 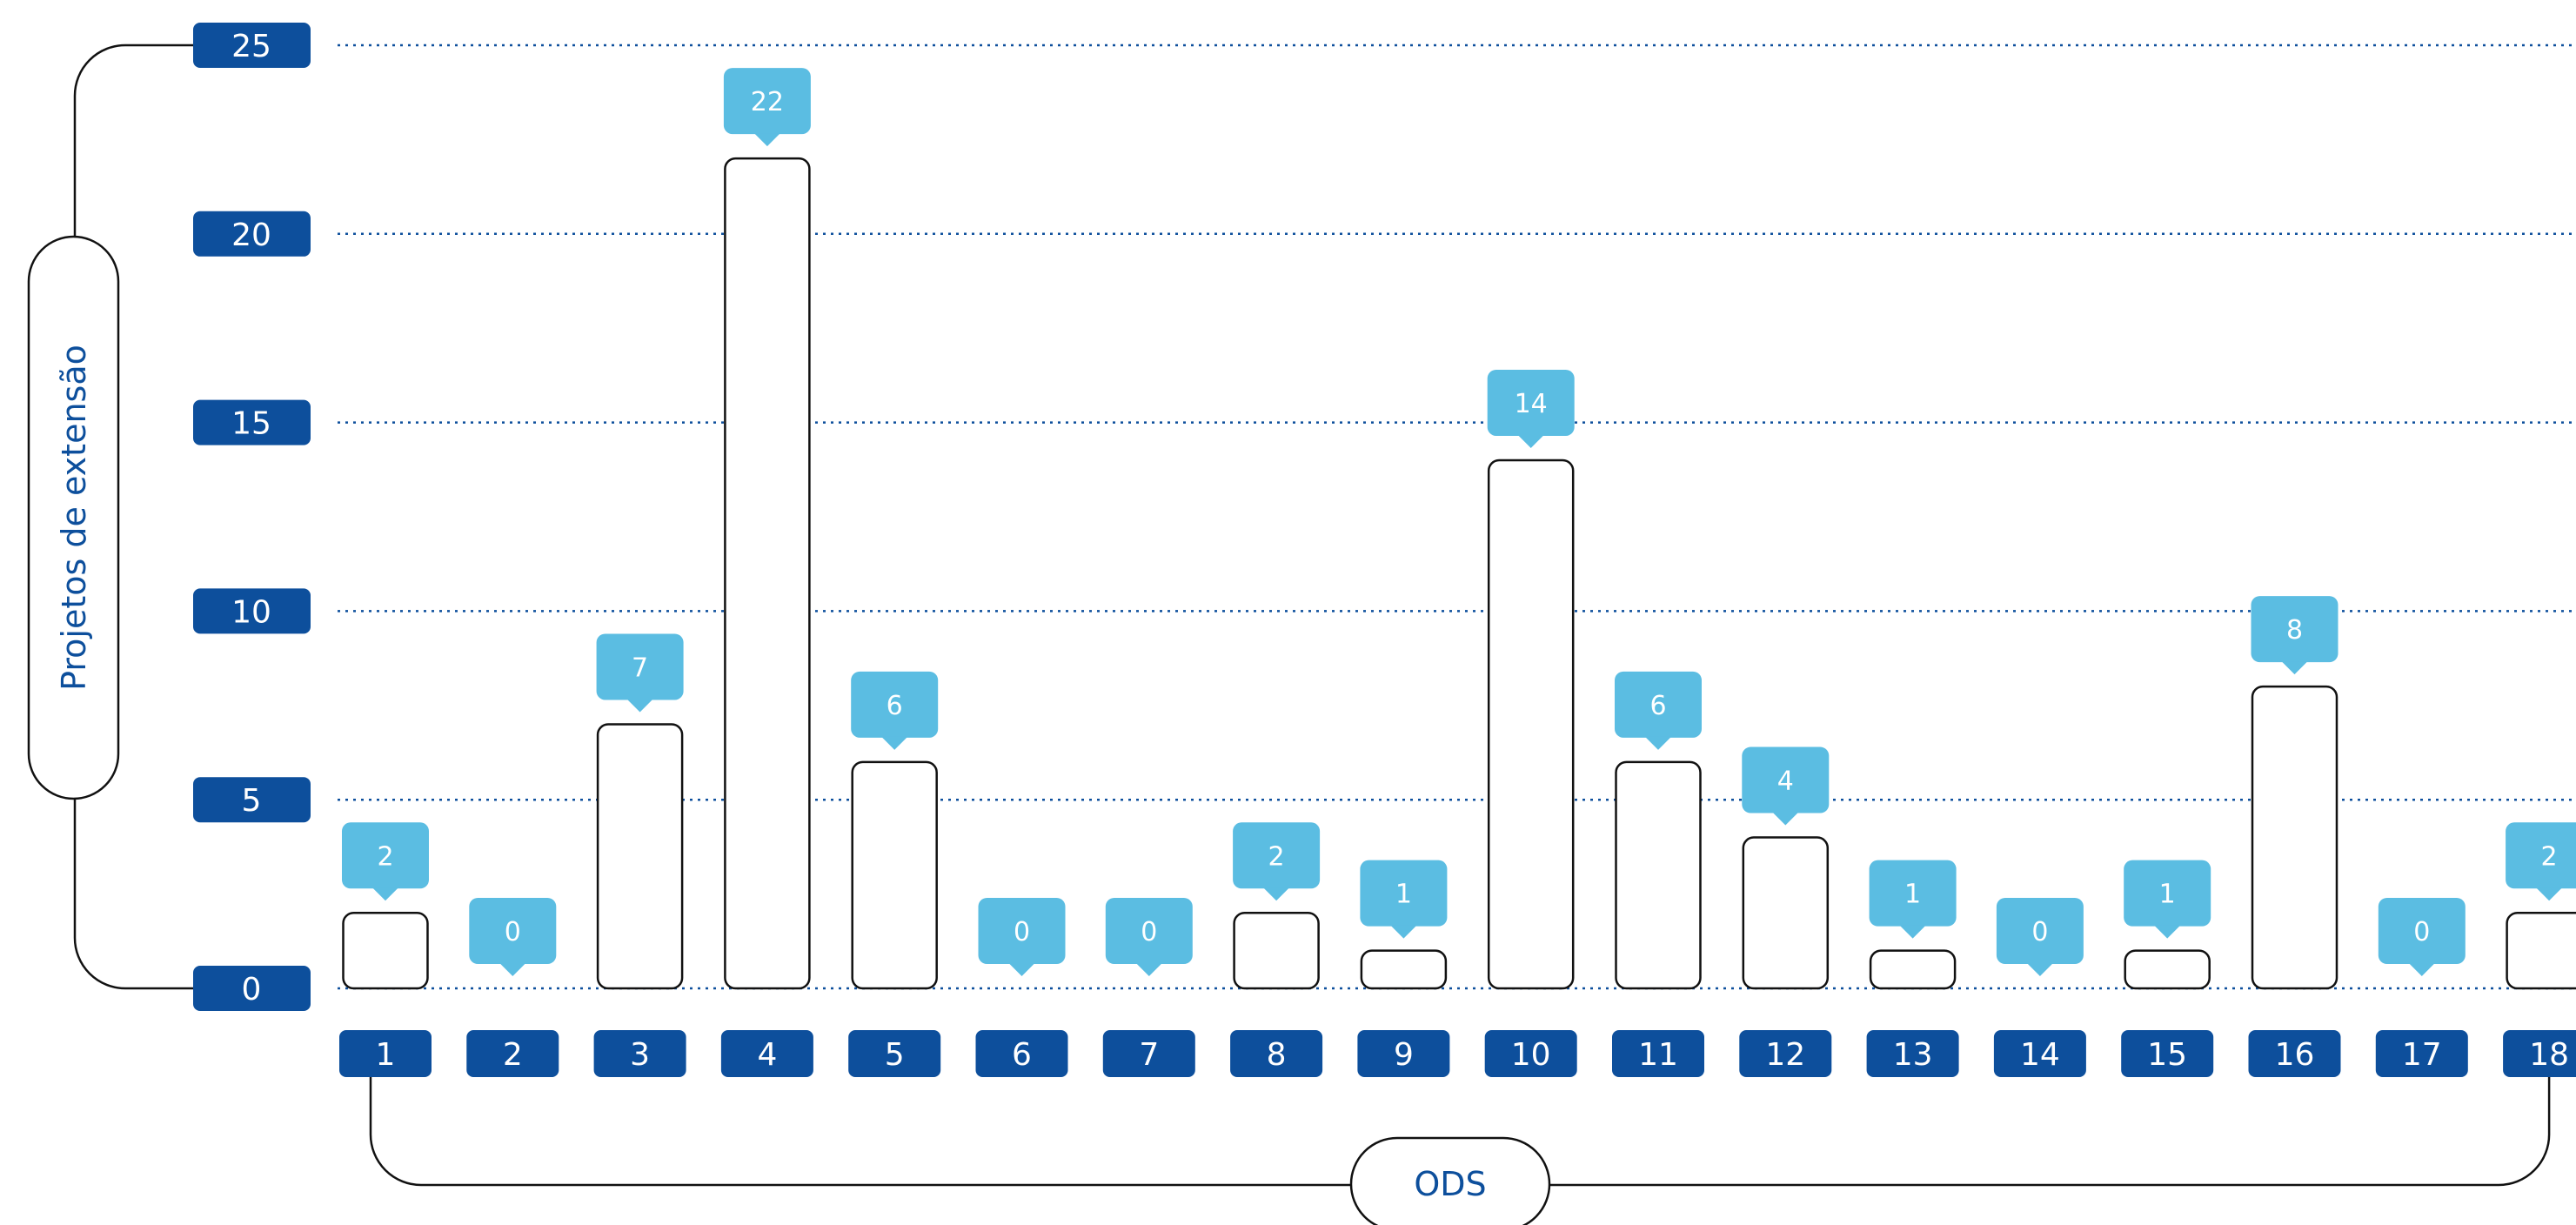 I want to click on x-tick-label: 7, so click(x=1149, y=1055).